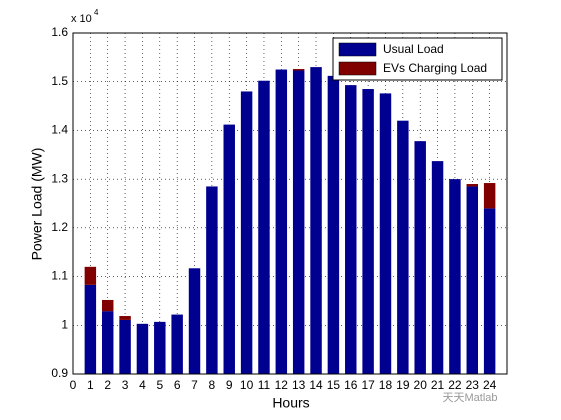 Image resolution: width=561 pixels, height=420 pixels. Describe the element at coordinates (438, 385) in the screenshot. I see `x-tick-label: 21` at that location.